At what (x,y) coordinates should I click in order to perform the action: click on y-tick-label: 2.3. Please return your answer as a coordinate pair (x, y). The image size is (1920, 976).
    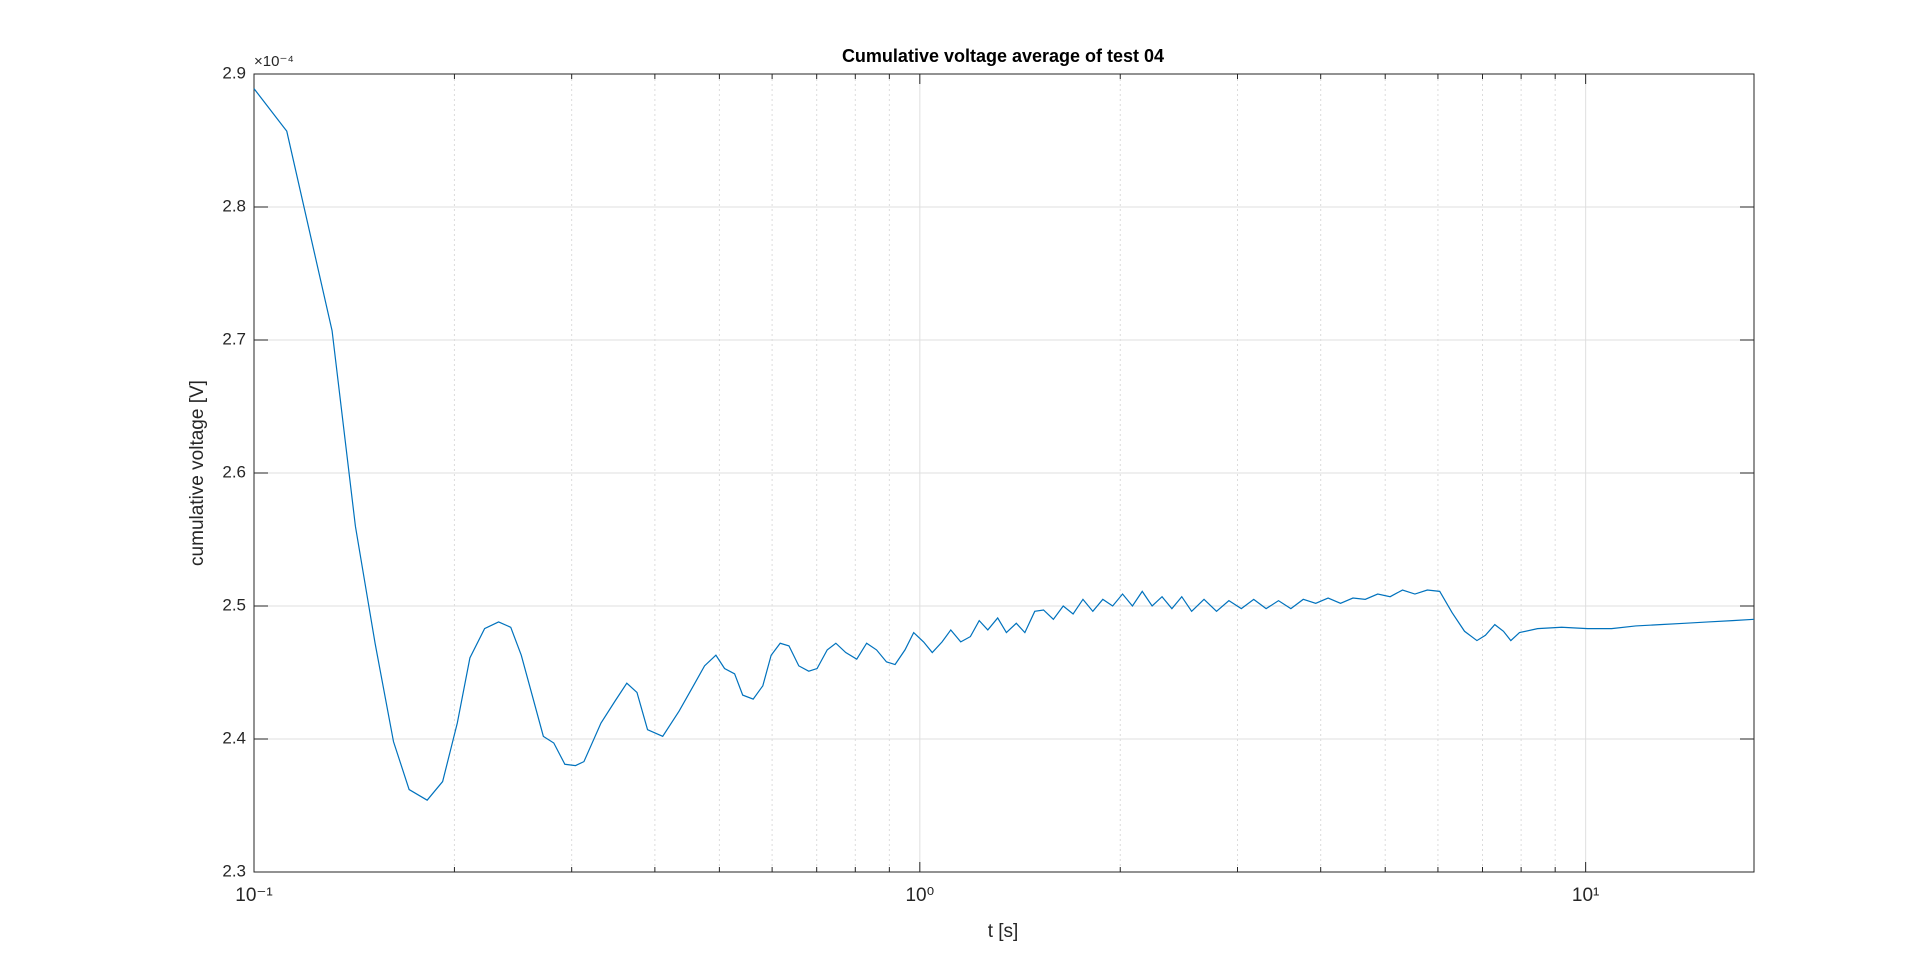
    Looking at the image, I should click on (234, 870).